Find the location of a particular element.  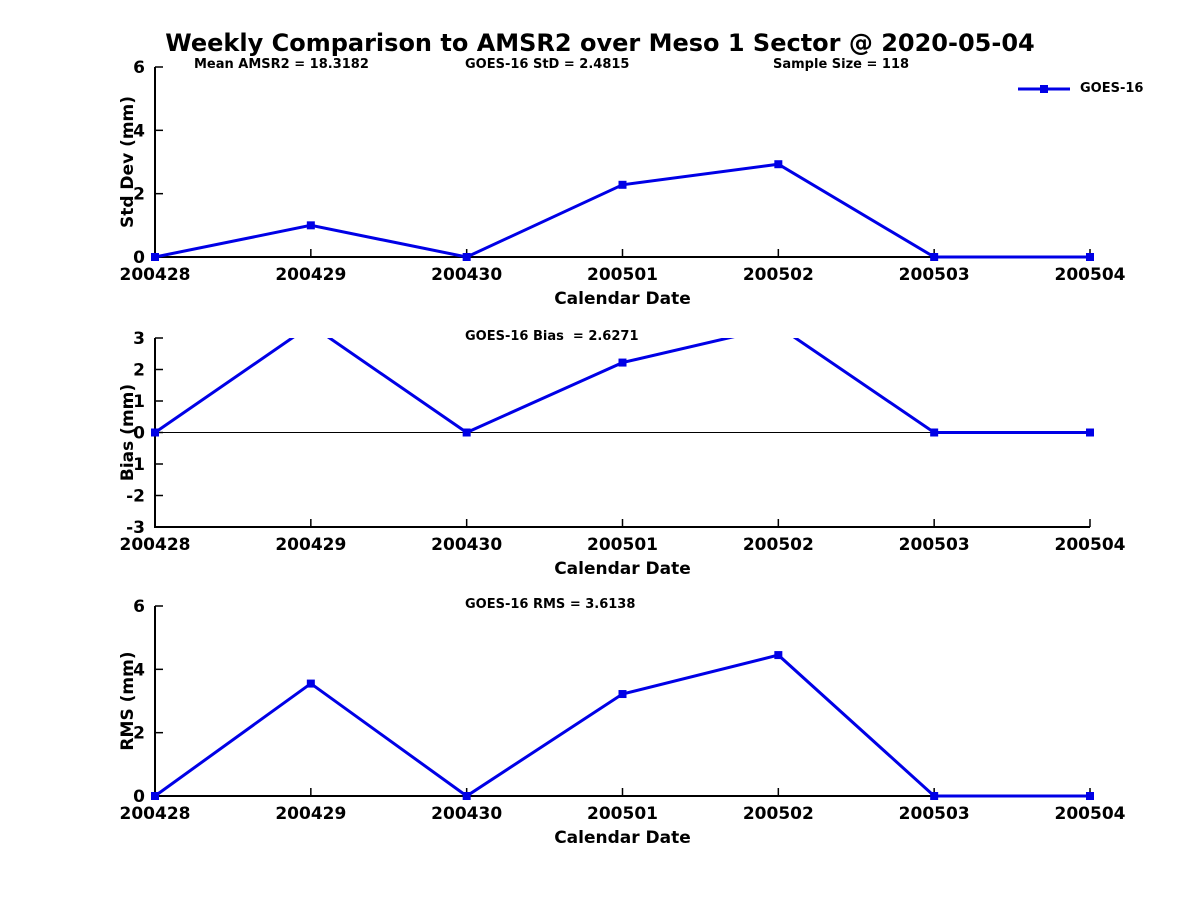

y-axis-label: Std Dev (mm) is located at coordinates (128, 162).